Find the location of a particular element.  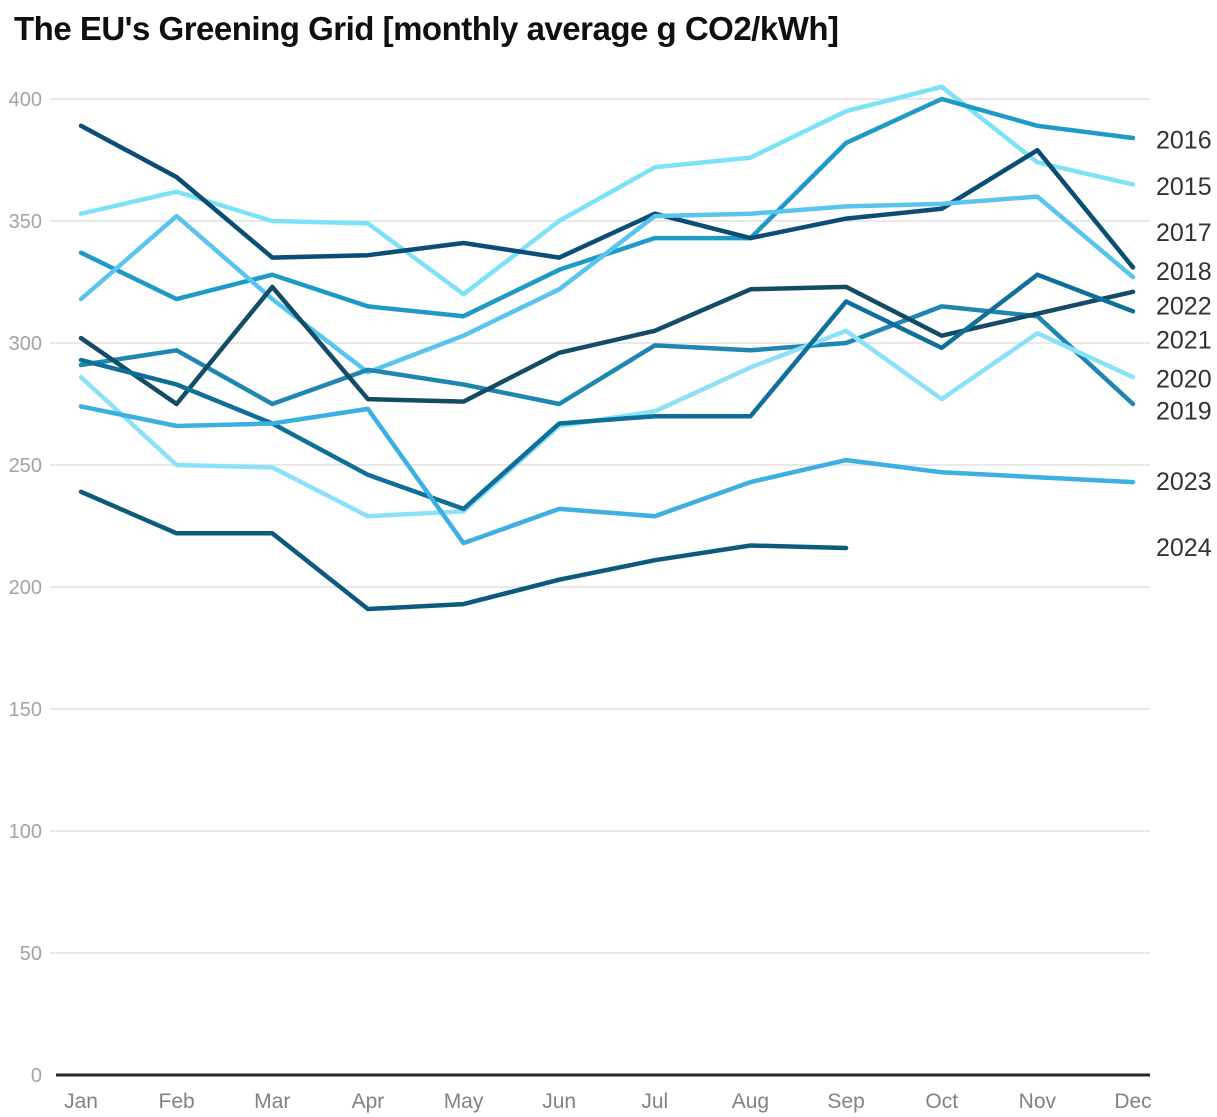

series-label-2020: 2020 is located at coordinates (1184, 380).